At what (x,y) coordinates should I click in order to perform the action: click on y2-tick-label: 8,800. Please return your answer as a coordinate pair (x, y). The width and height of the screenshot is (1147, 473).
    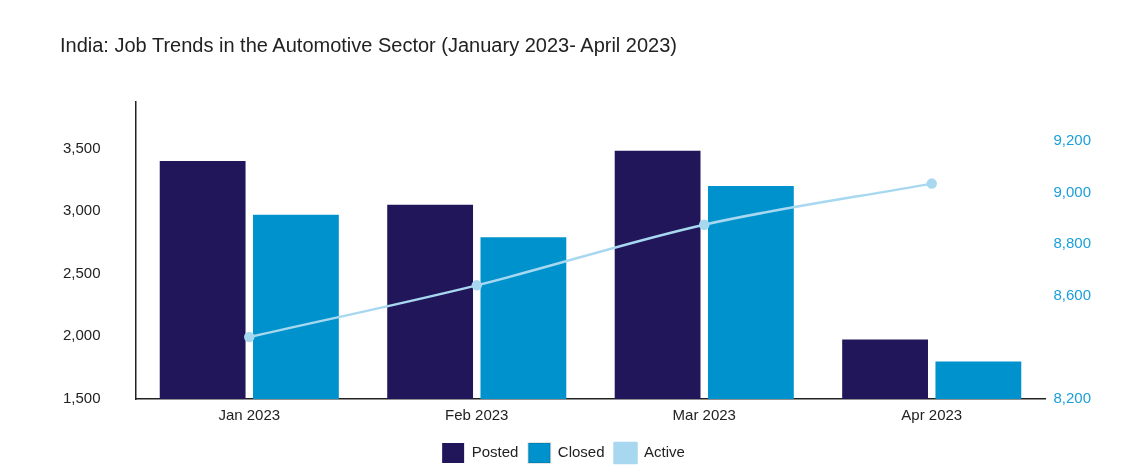
    Looking at the image, I should click on (1072, 243).